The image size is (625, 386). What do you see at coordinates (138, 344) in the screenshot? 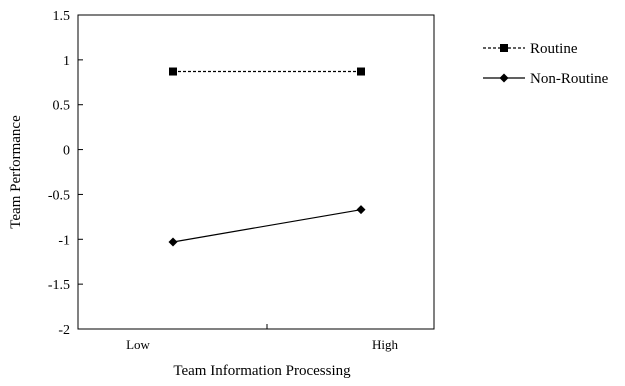
I see `x-tick-label: Low` at bounding box center [138, 344].